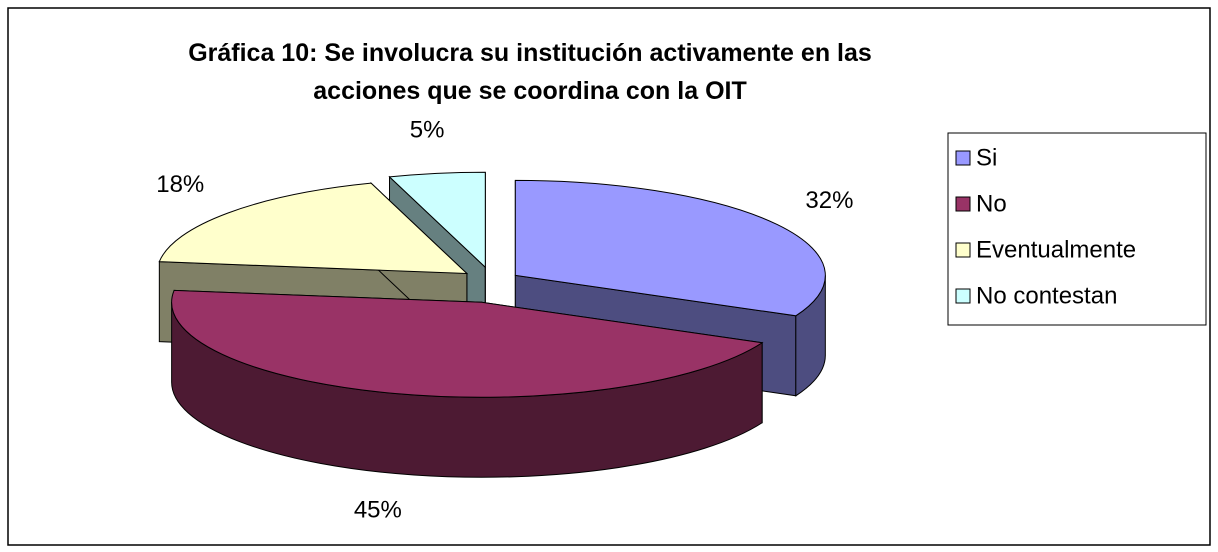 This screenshot has width=1218, height=552. What do you see at coordinates (378, 510) in the screenshot?
I see `data-label: 45%` at bounding box center [378, 510].